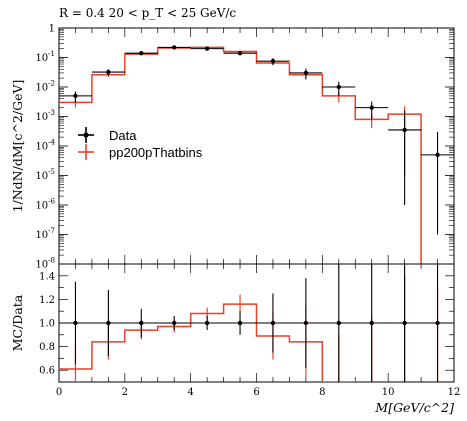 The image size is (467, 421). What do you see at coordinates (45, 116) in the screenshot?
I see `main-y-tick-label: 10⁻³` at bounding box center [45, 116].